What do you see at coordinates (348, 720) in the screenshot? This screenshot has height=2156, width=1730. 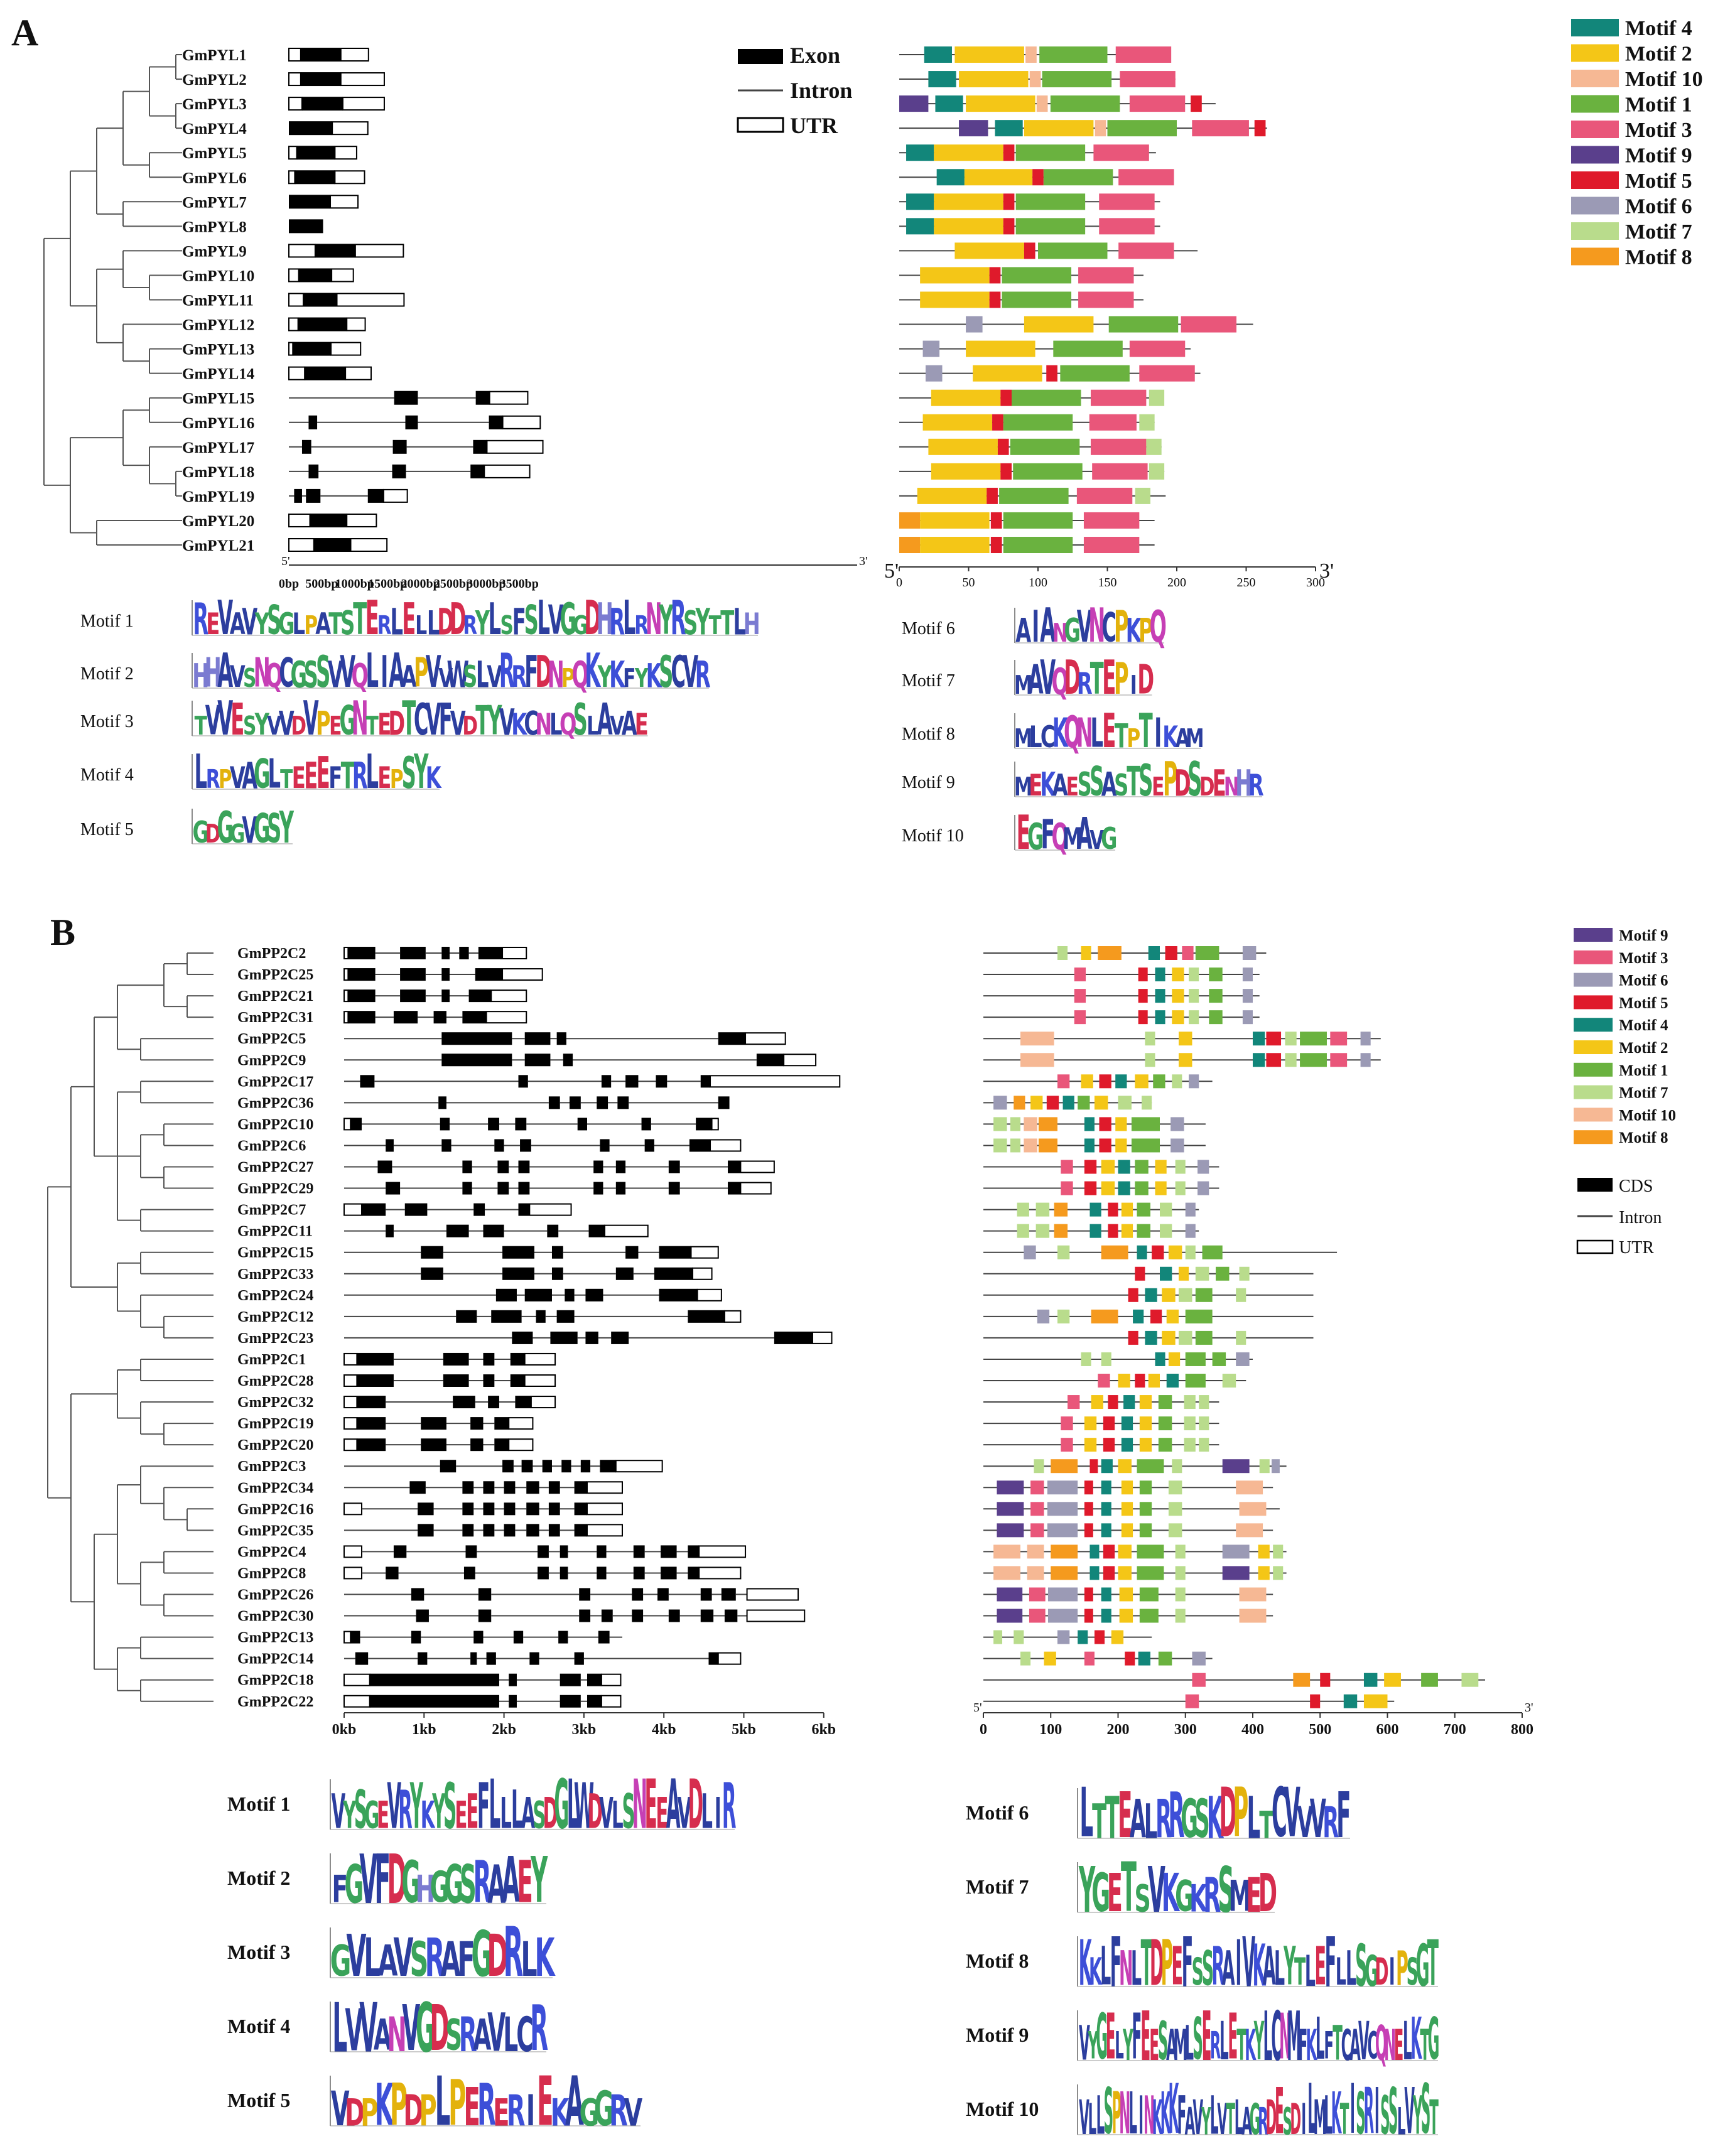 I see `logo-letter: G` at bounding box center [348, 720].